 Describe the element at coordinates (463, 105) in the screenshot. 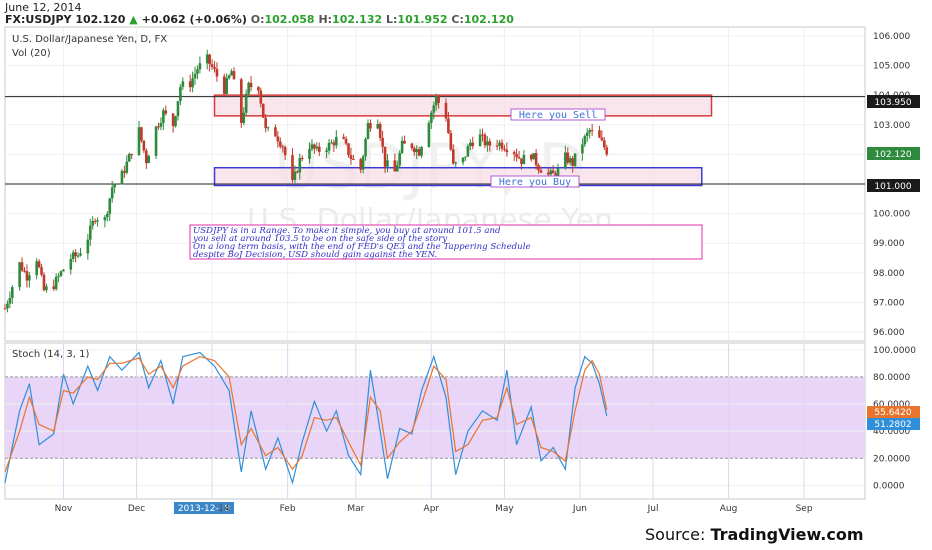

I see `sell-zone-rect` at that location.